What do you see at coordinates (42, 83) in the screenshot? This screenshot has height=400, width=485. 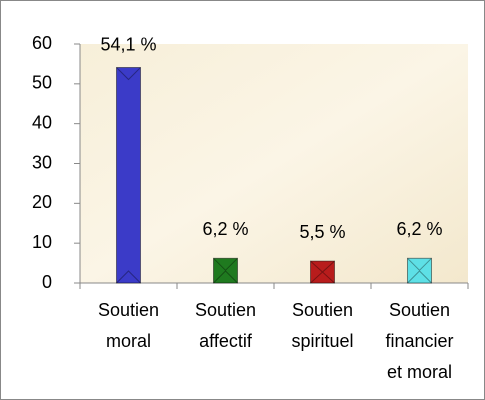 I see `y-tick-label: 50` at bounding box center [42, 83].